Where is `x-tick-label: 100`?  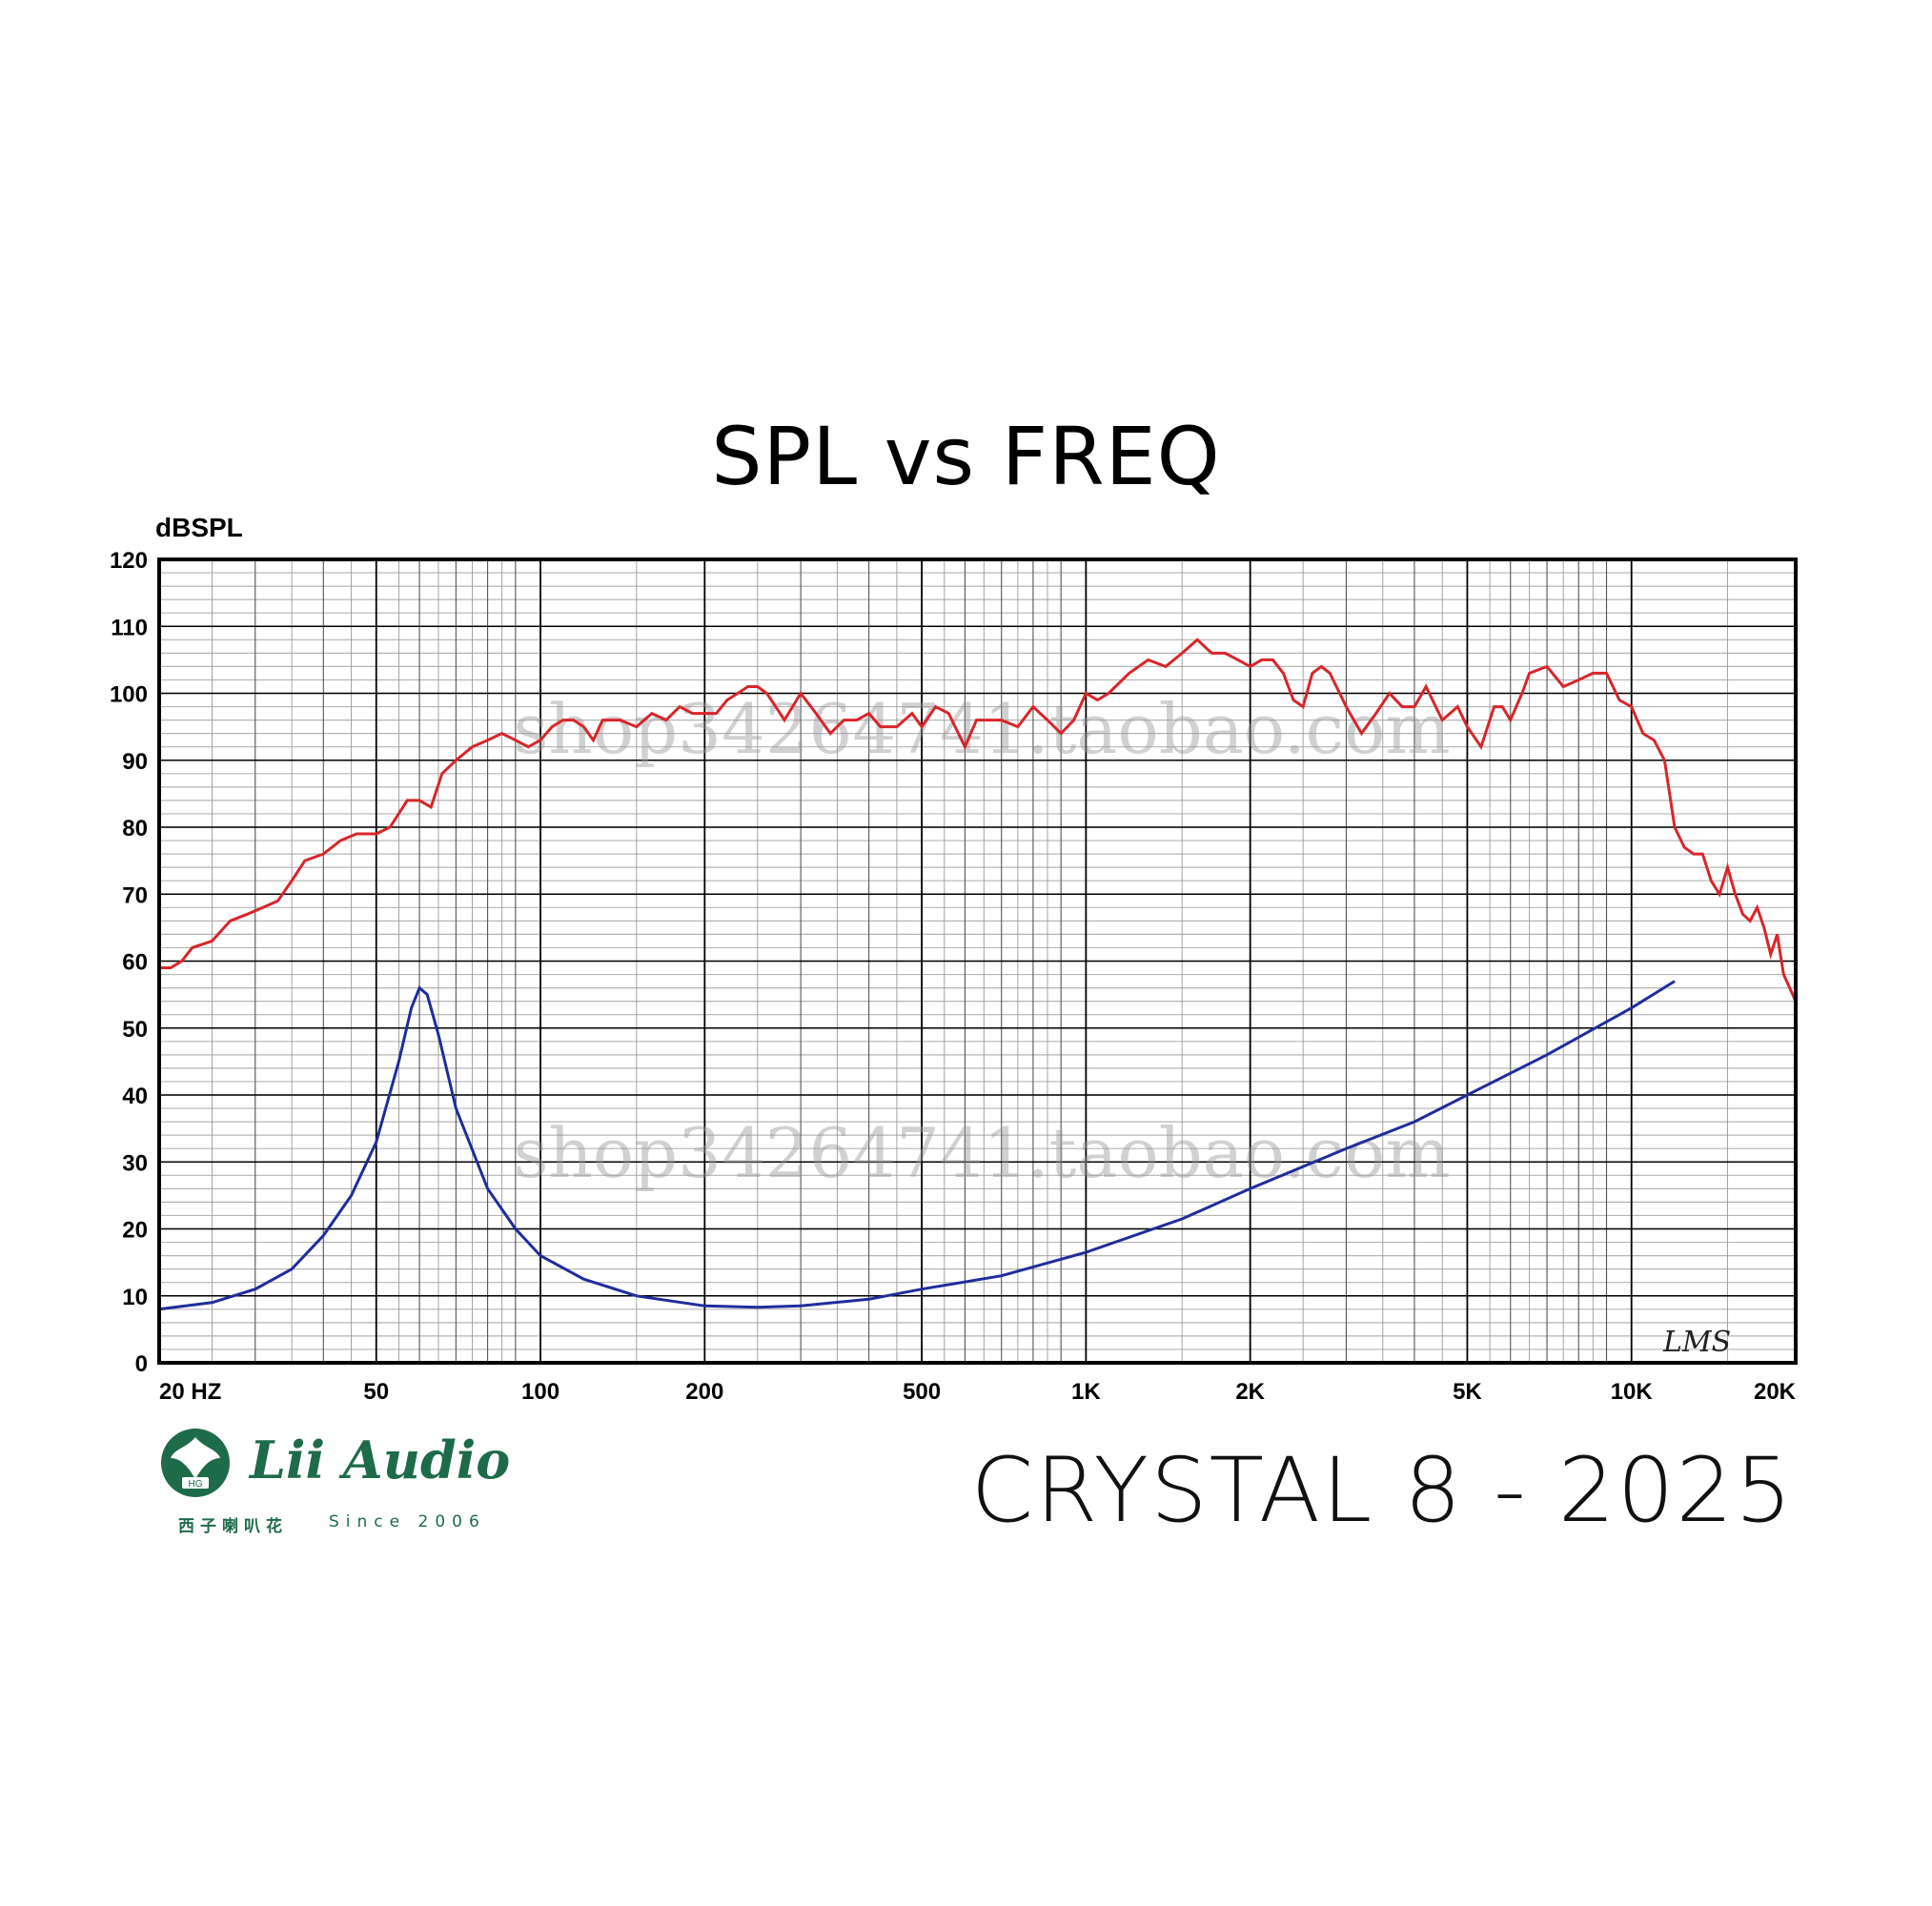 x-tick-label: 100 is located at coordinates (540, 1392).